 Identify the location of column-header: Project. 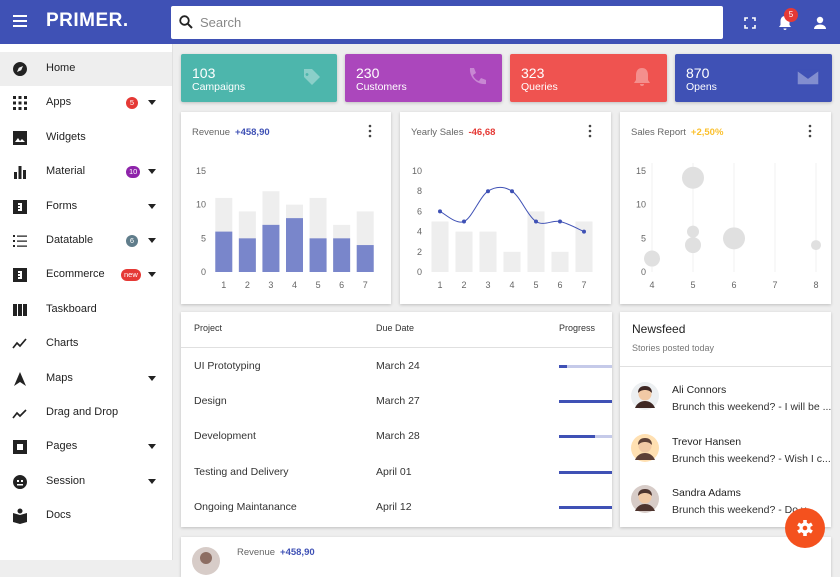
(208, 328).